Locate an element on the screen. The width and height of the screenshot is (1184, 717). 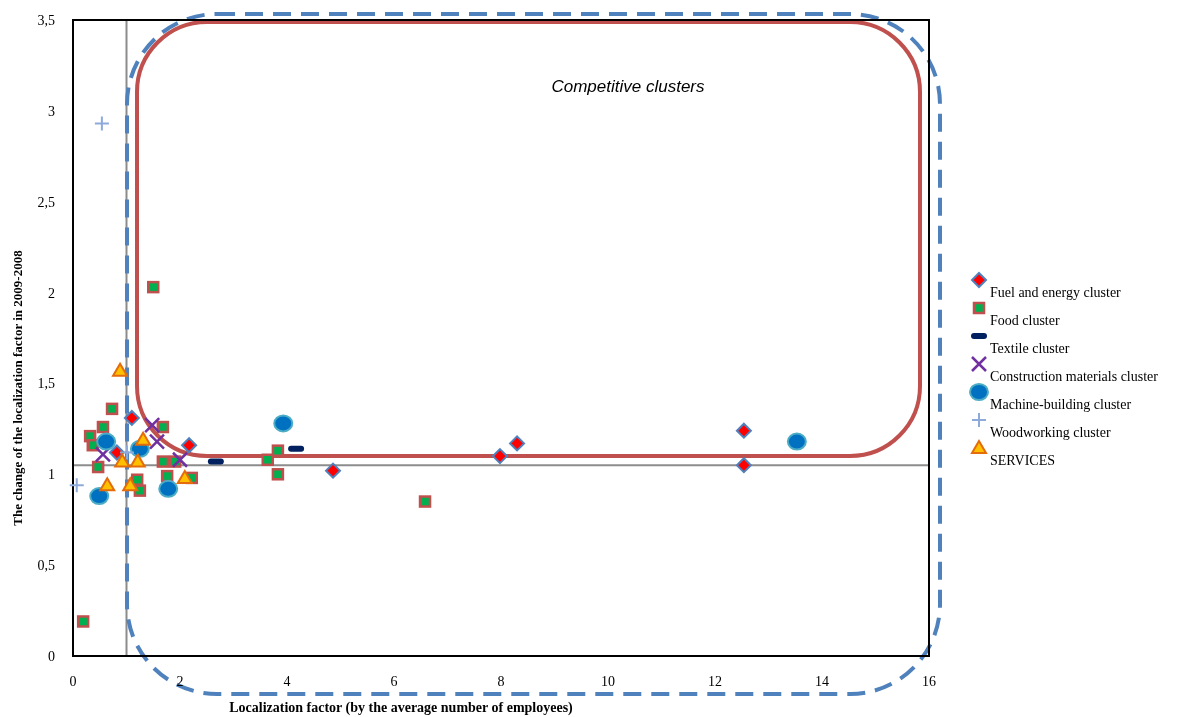
legend-label: Woodworking cluster is located at coordinates (1050, 432).